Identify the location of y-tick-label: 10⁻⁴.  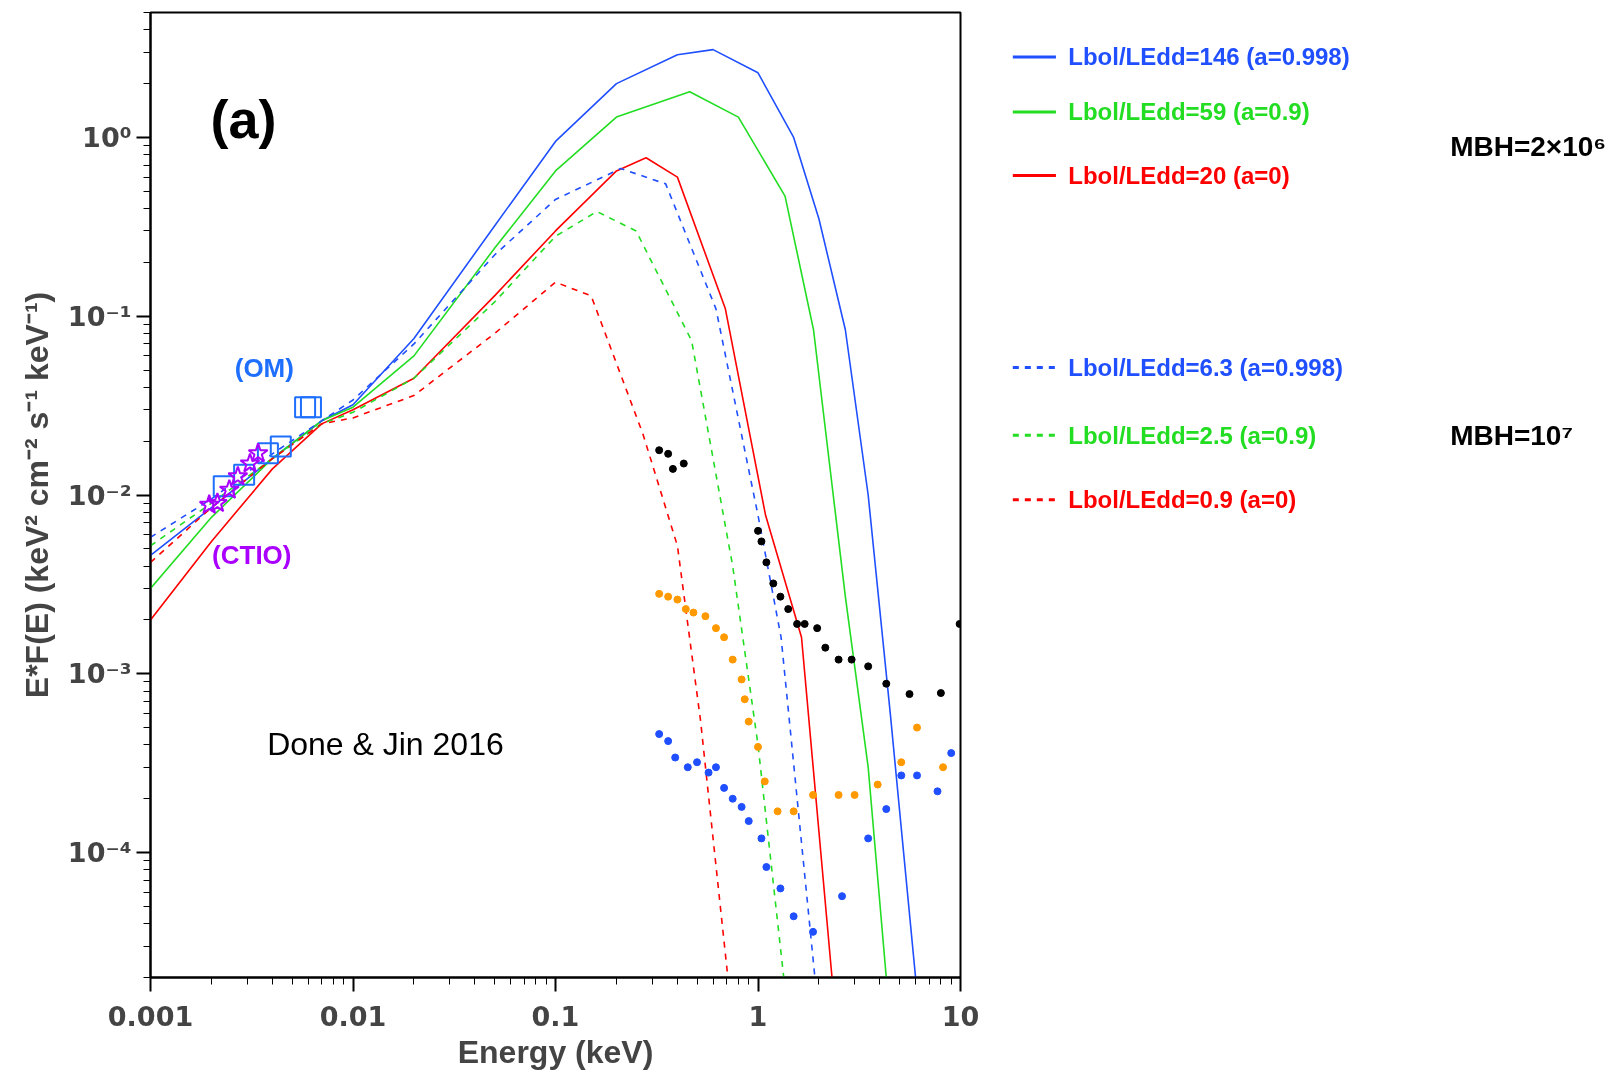
(99, 853).